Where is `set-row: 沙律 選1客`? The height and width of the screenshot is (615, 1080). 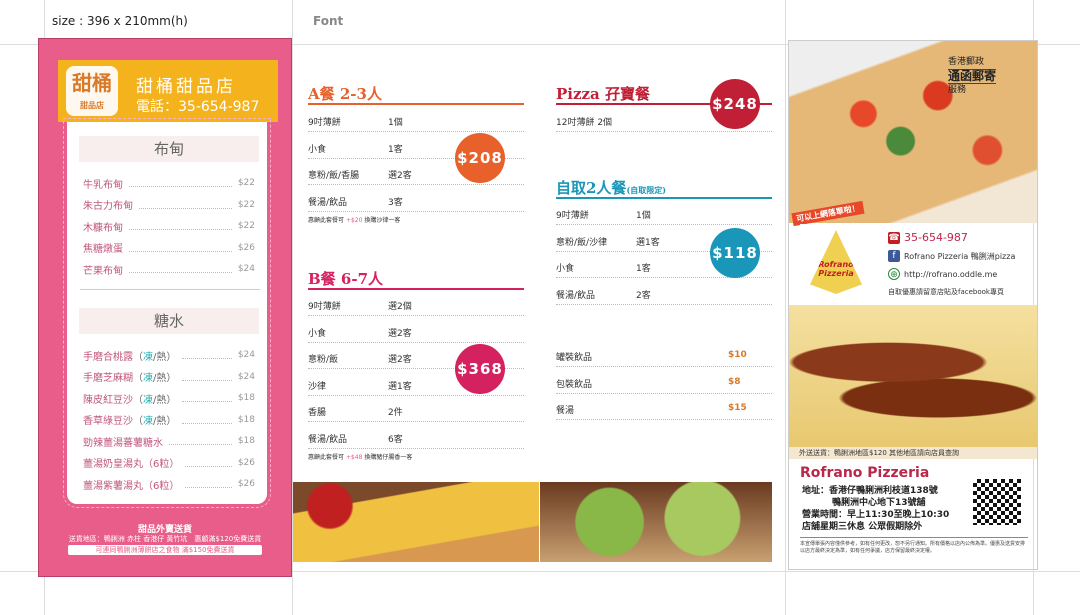
set-row: 沙律 選1客 is located at coordinates (416, 387).